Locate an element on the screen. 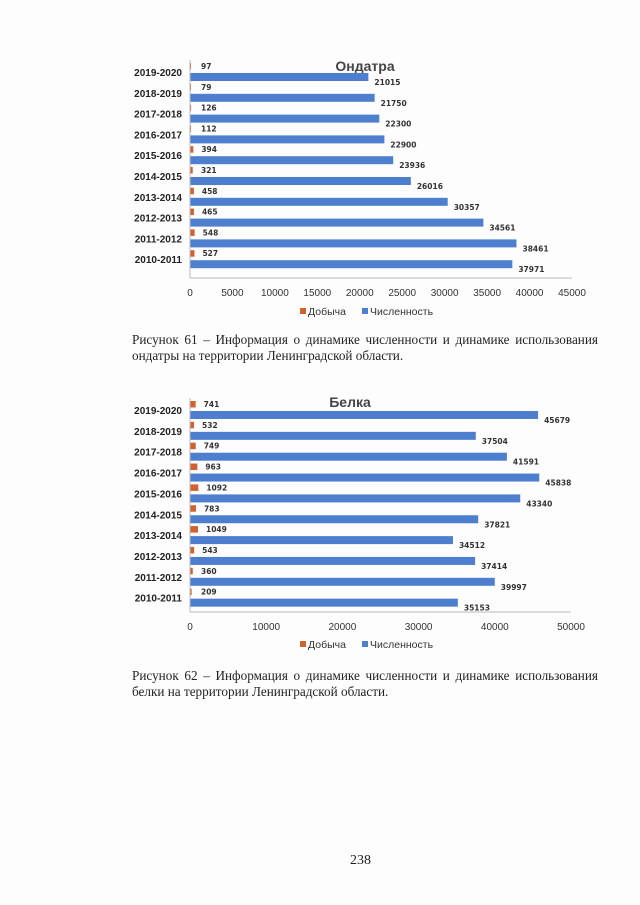 The width and height of the screenshot is (640, 905). data-label-dobycha: 532 is located at coordinates (210, 425).